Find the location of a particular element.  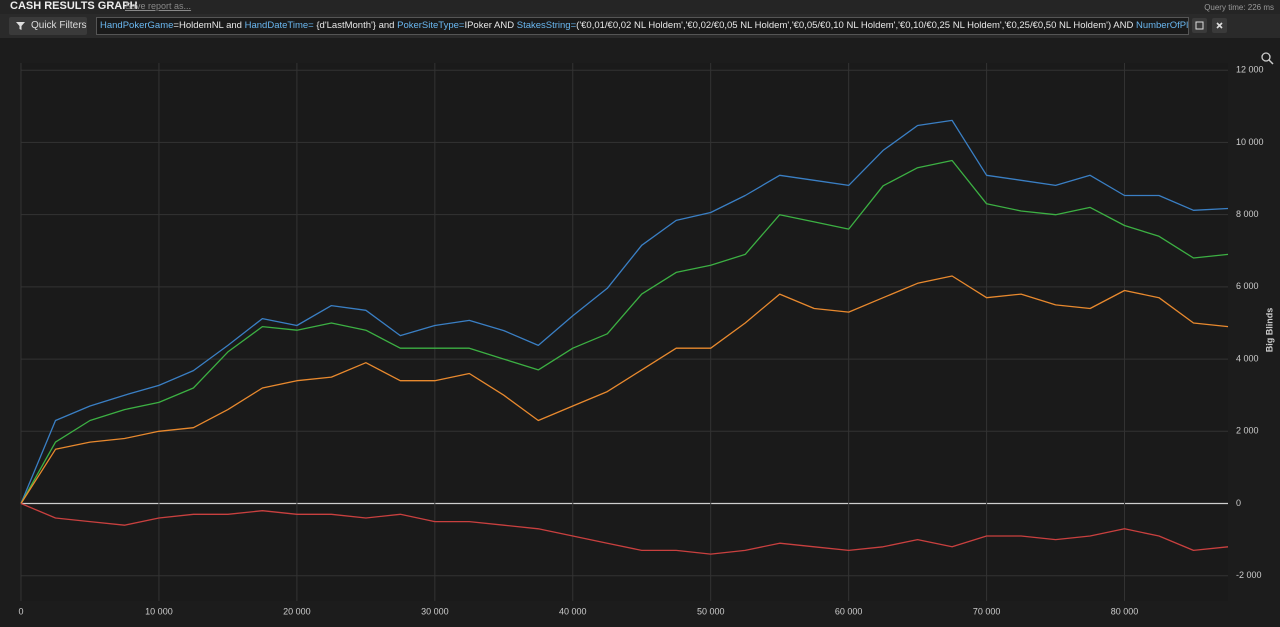

query-field: HandDateTime= is located at coordinates (279, 25).